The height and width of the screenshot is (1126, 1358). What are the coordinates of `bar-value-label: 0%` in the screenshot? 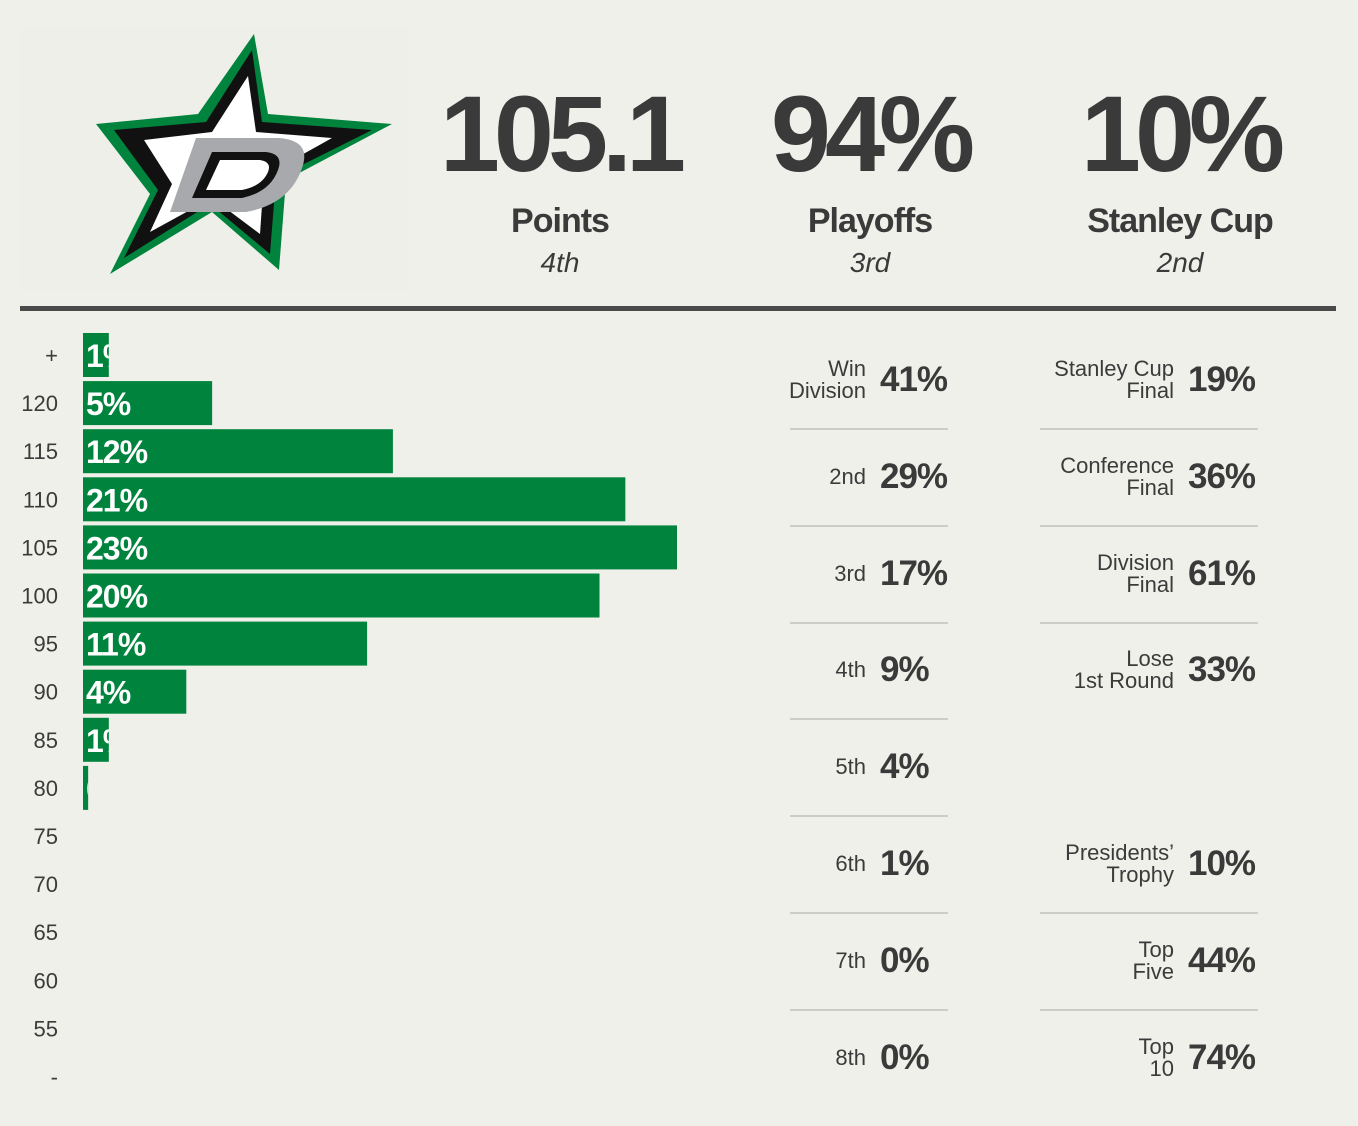 It's located at (108, 789).